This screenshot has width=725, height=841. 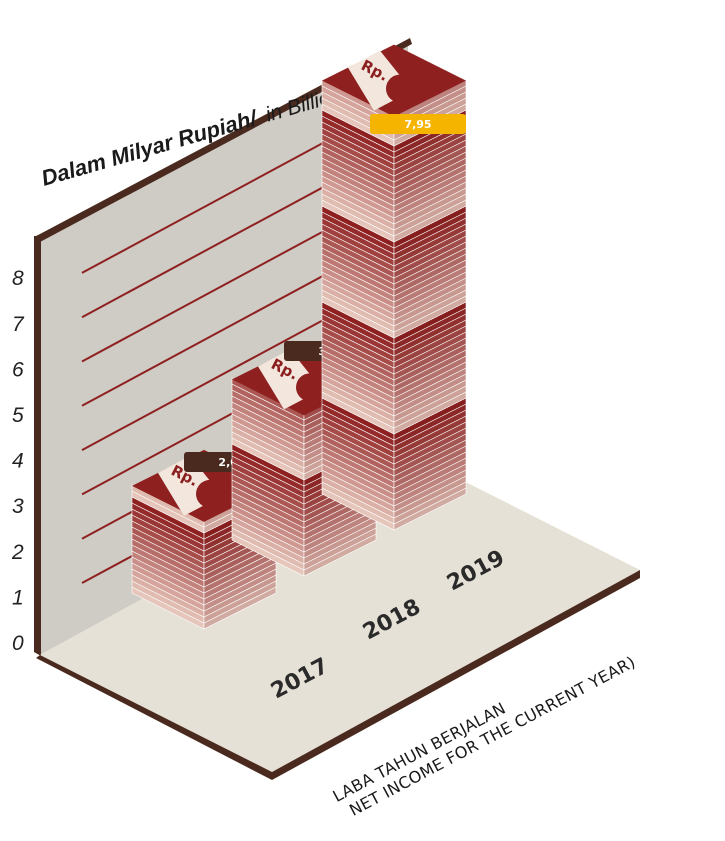 What do you see at coordinates (18, 324) in the screenshot?
I see `y-tick-label: 7` at bounding box center [18, 324].